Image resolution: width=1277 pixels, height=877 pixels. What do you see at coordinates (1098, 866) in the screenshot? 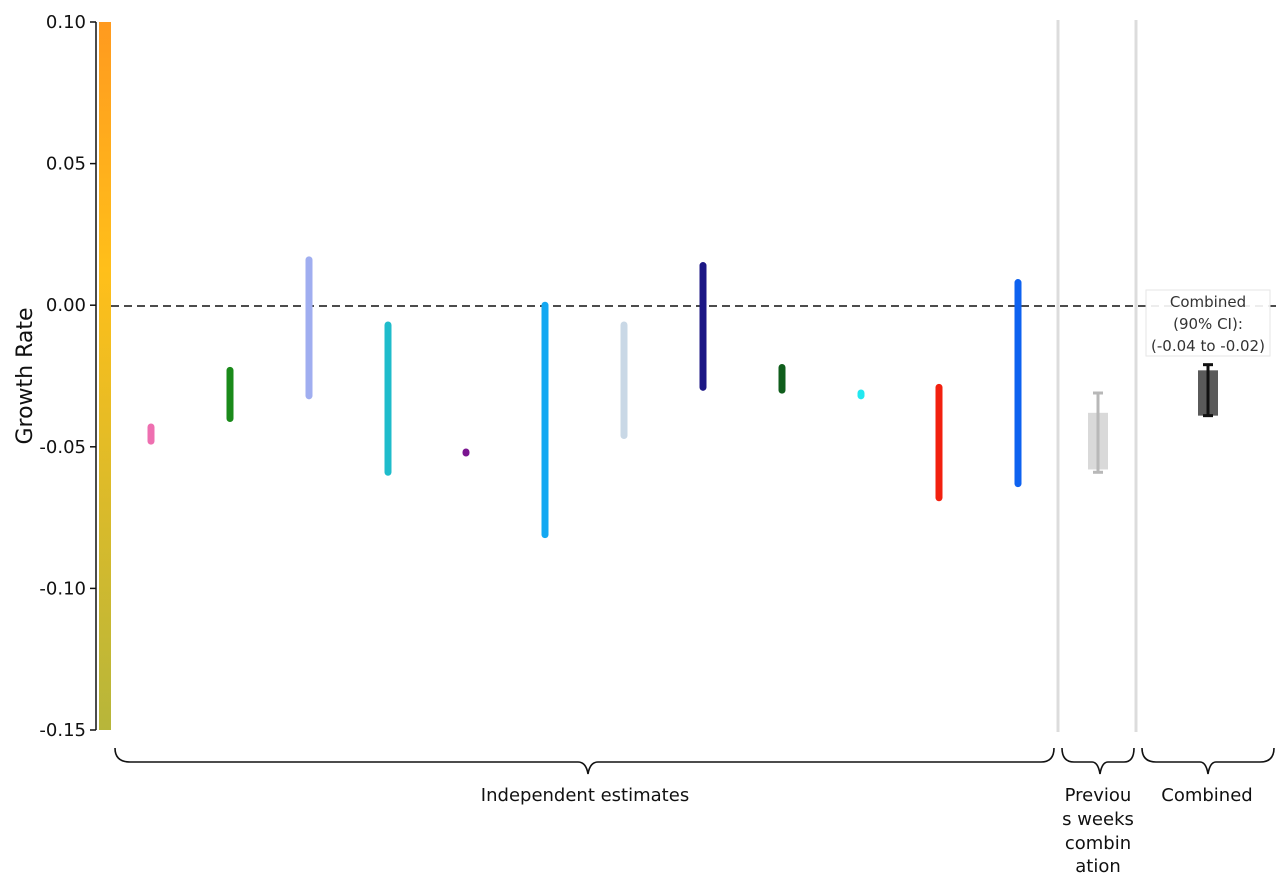
I see `group-label-previous: ation` at bounding box center [1098, 866].